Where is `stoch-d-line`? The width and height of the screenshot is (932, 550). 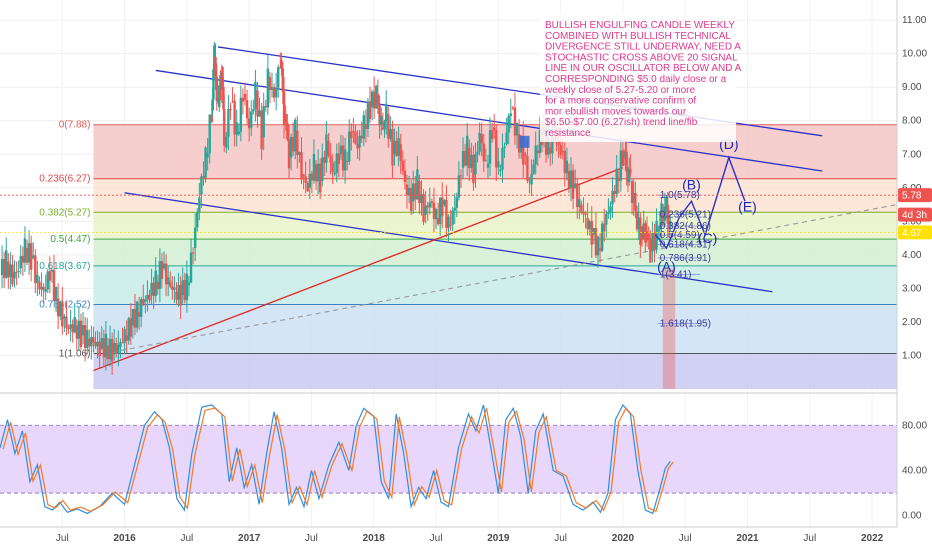
stoch-d-line is located at coordinates (338, 460).